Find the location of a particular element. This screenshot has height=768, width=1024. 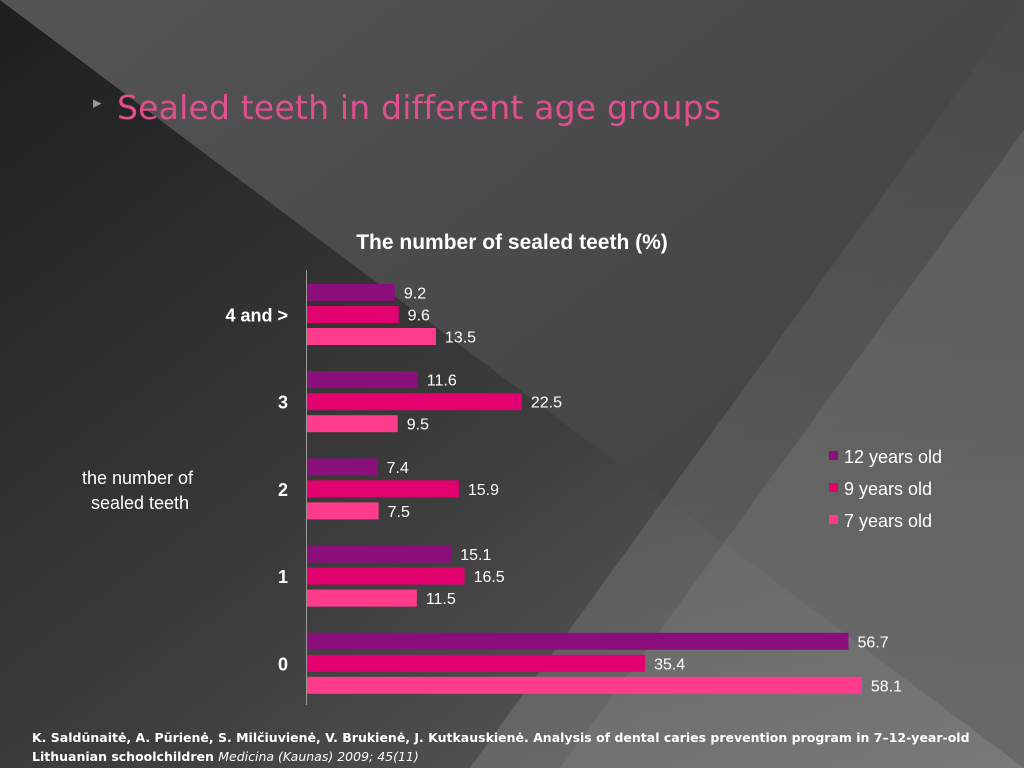

category-label: 0 is located at coordinates (283, 664).